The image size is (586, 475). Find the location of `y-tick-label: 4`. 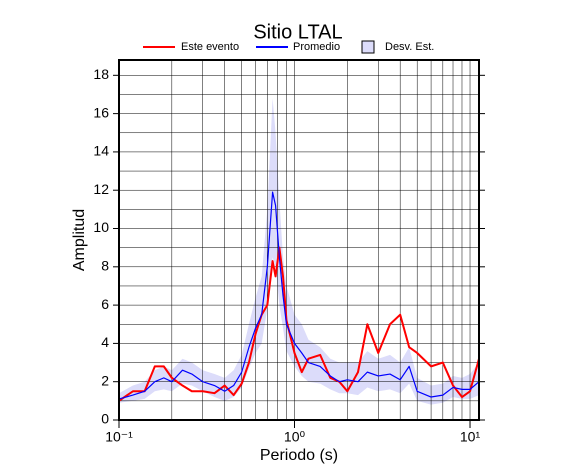

y-tick-label: 4 is located at coordinates (105, 342).